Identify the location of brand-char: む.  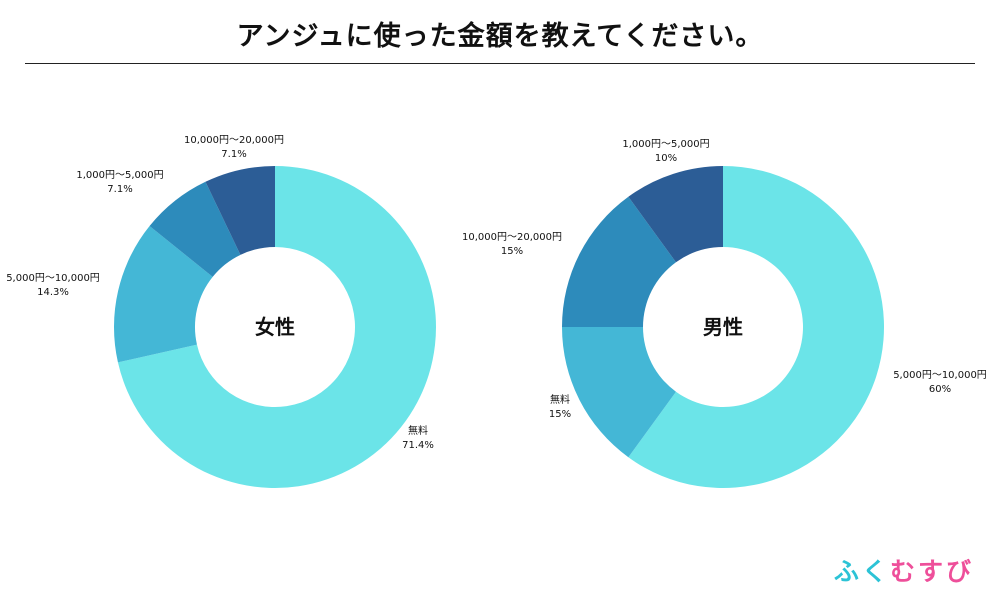
(903, 571).